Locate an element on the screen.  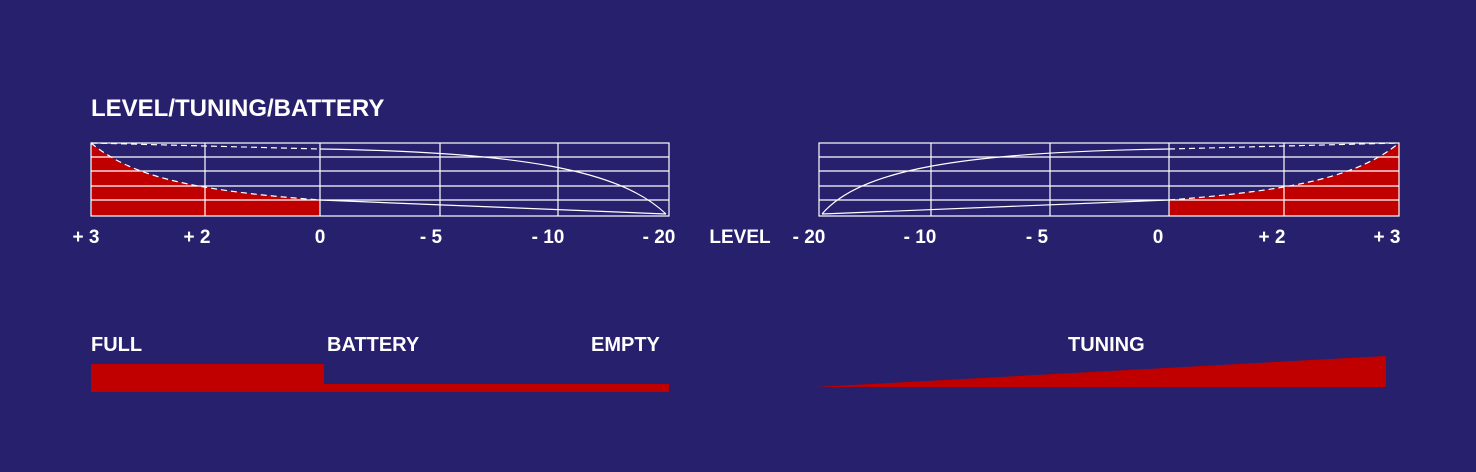
left-tick-label: + 3 is located at coordinates (86, 237).